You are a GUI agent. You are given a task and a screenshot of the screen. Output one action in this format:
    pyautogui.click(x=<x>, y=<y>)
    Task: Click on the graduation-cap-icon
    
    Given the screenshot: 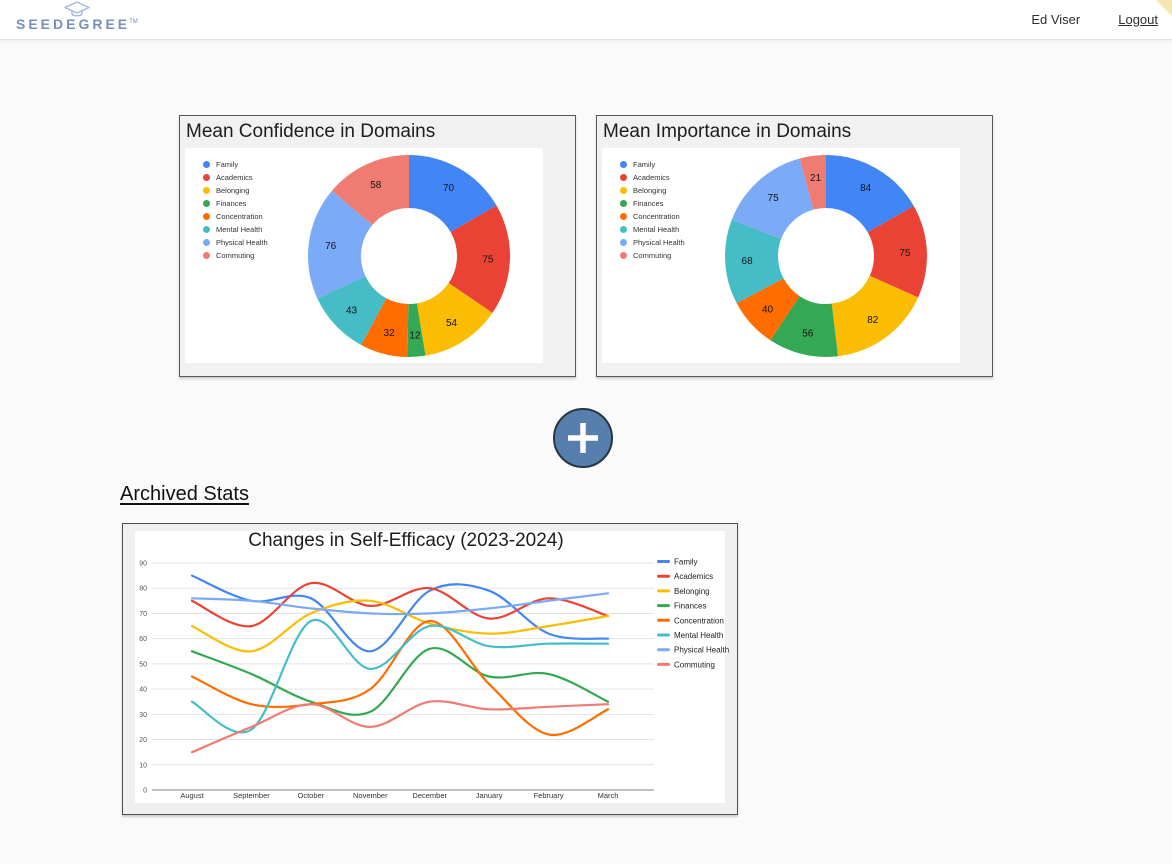 What is the action you would take?
    pyautogui.click(x=77, y=9)
    